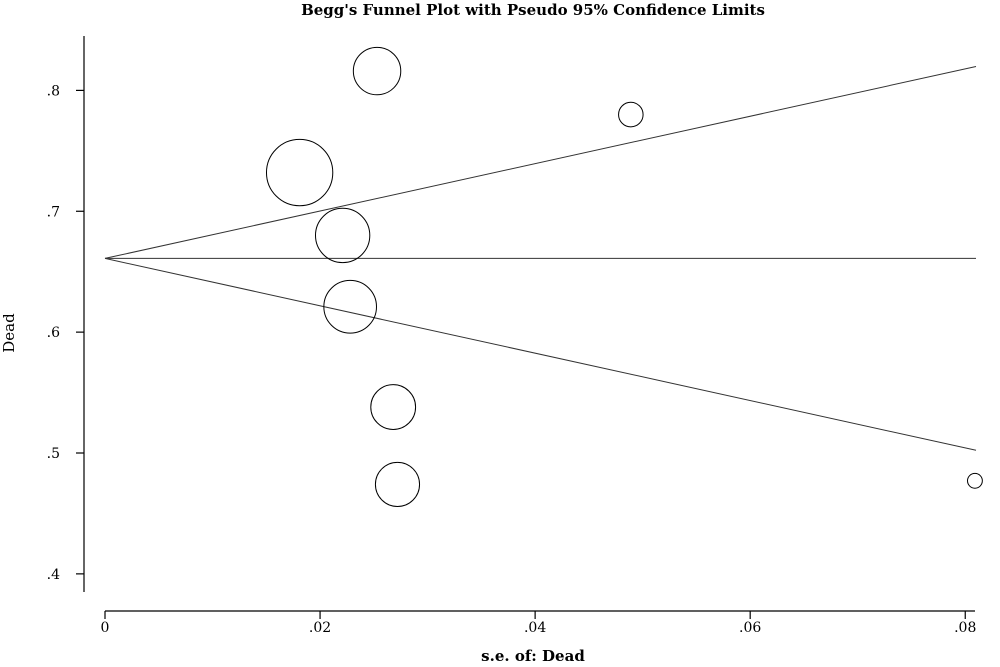  What do you see at coordinates (53, 454) in the screenshot?
I see `y-tick-label: .5` at bounding box center [53, 454].